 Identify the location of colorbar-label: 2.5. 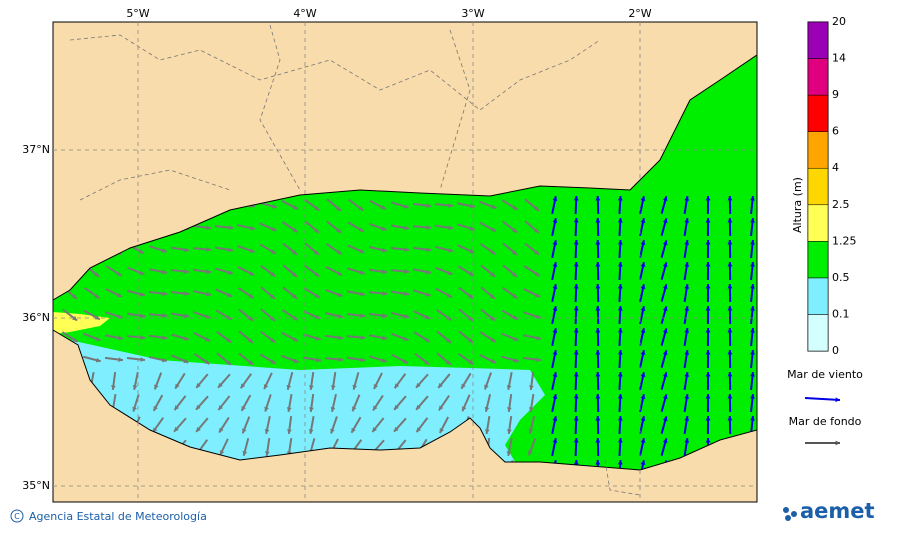
(841, 204).